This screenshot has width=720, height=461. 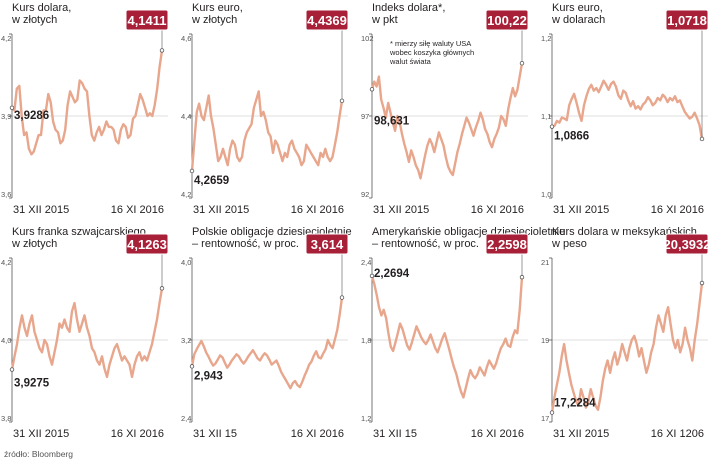 What do you see at coordinates (6, 418) in the screenshot?
I see `y-tick-label: 3,8` at bounding box center [6, 418].